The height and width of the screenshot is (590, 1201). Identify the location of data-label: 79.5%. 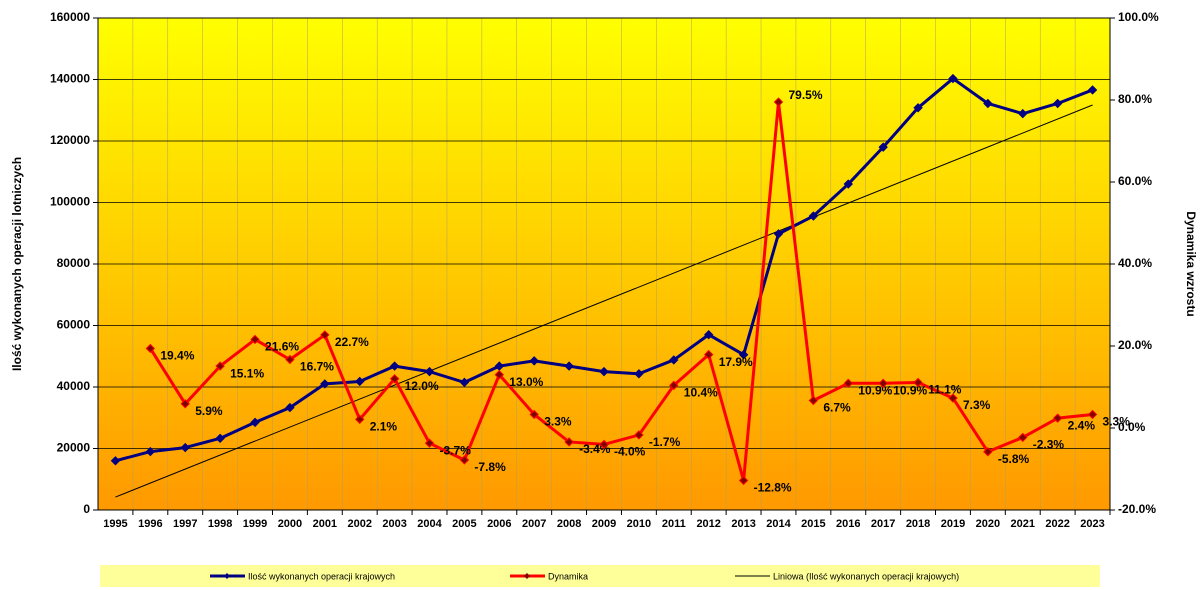
(805, 95).